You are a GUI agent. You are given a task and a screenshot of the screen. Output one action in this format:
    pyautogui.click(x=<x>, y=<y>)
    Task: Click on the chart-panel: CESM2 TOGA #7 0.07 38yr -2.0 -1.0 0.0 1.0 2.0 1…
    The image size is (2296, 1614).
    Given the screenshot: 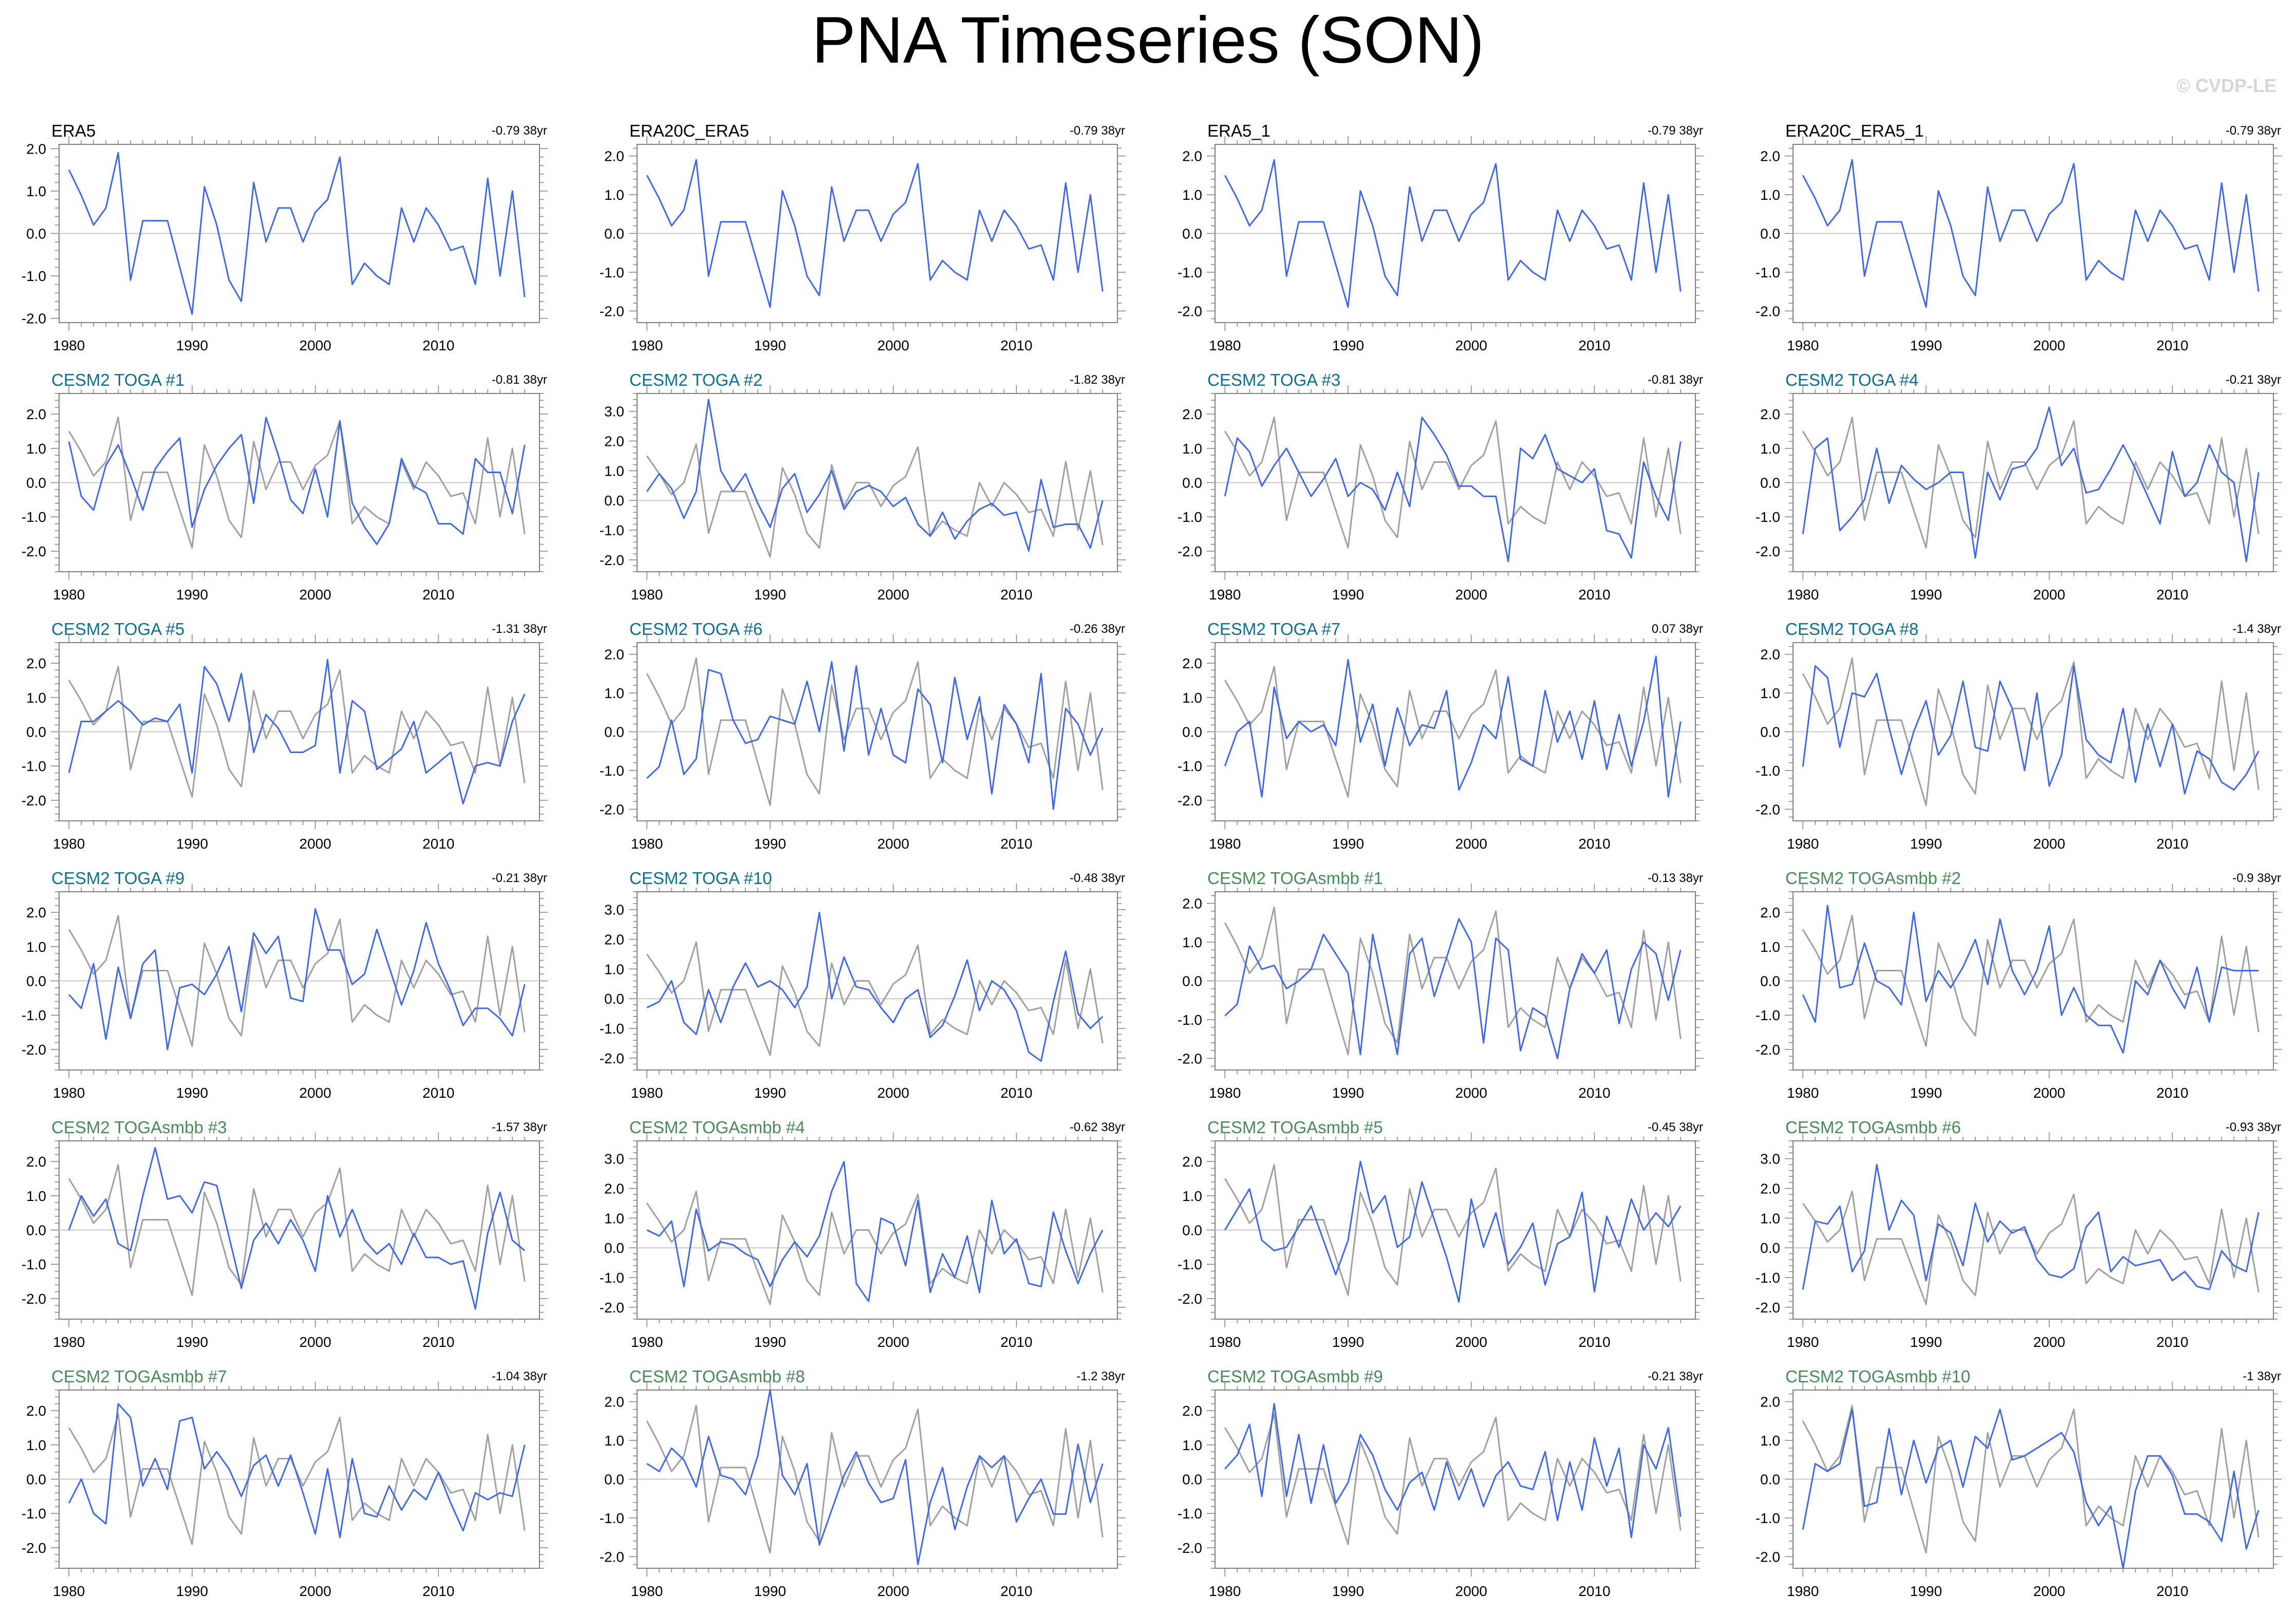 What is the action you would take?
    pyautogui.click(x=1441, y=736)
    